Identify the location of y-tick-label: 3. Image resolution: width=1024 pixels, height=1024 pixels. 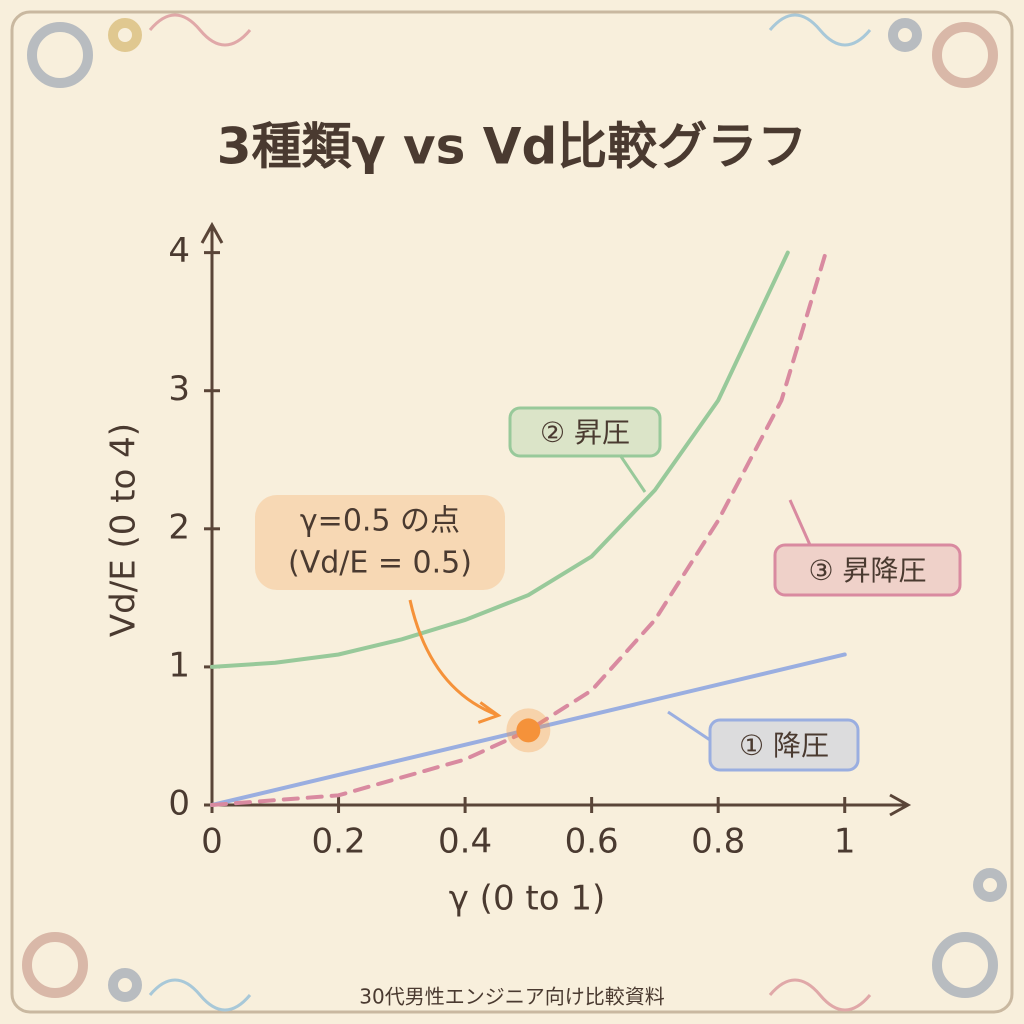
(179, 389).